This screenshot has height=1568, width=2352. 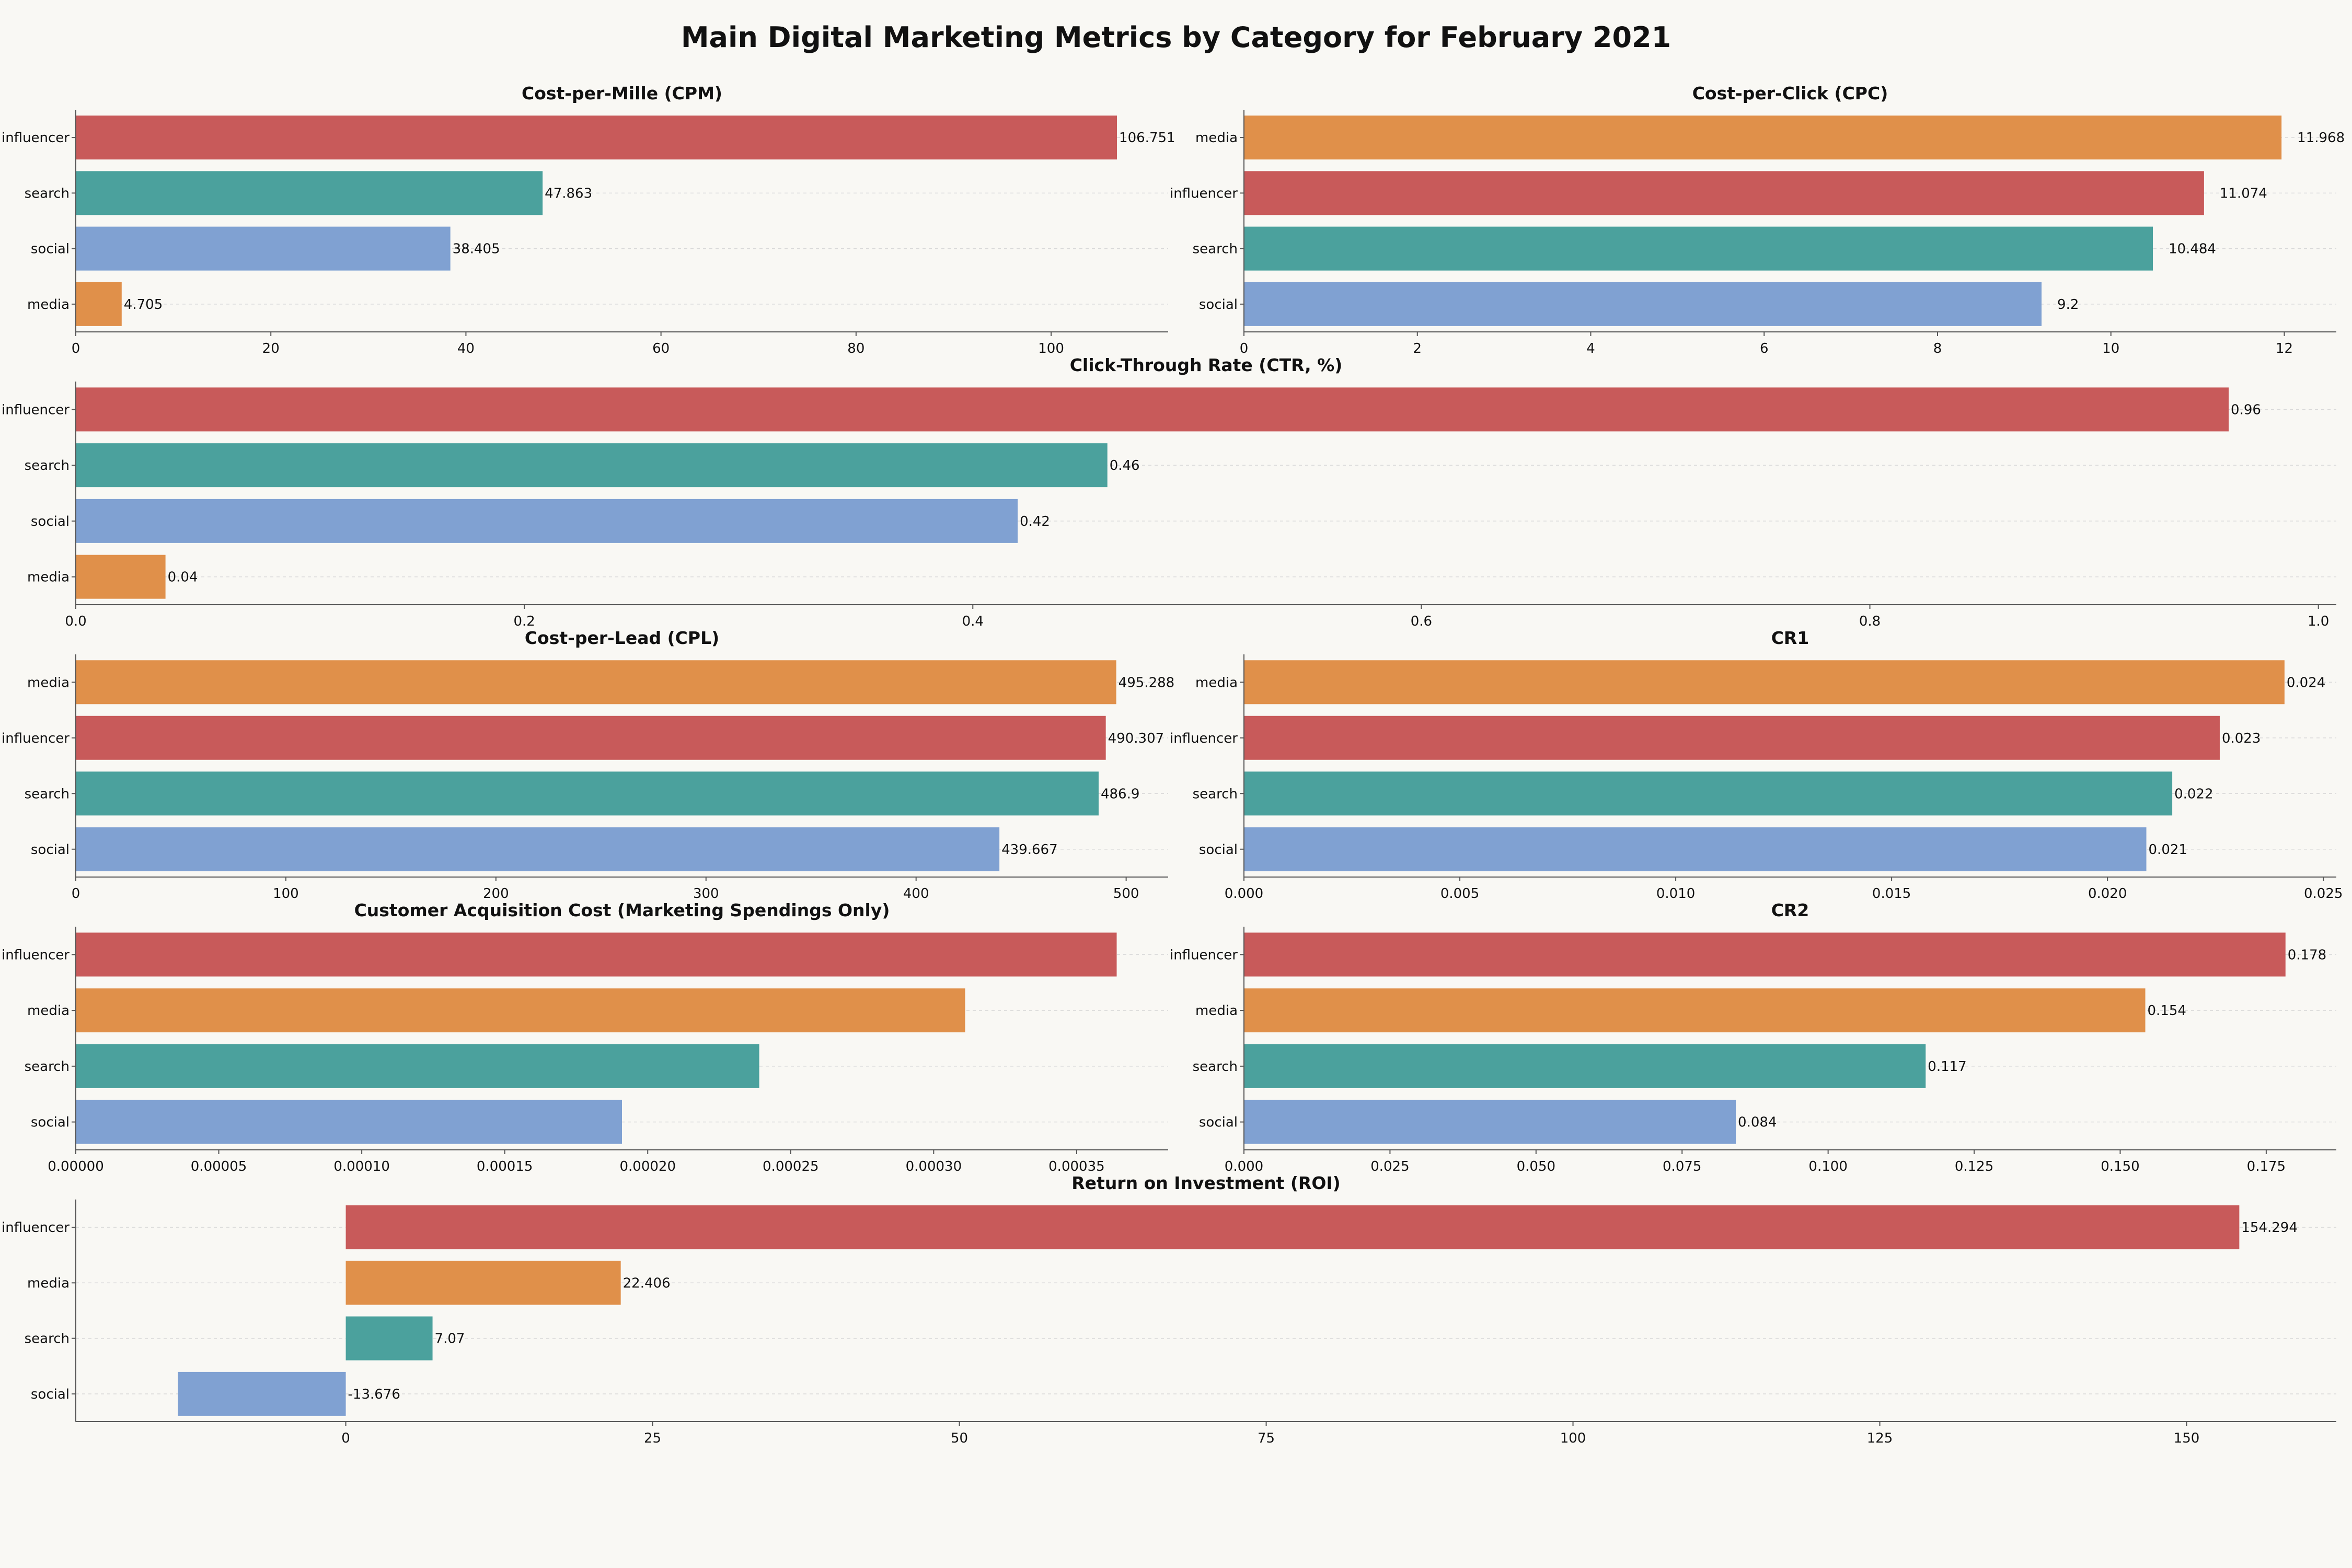 What do you see at coordinates (1120, 794) in the screenshot?
I see `value-label: 486.9` at bounding box center [1120, 794].